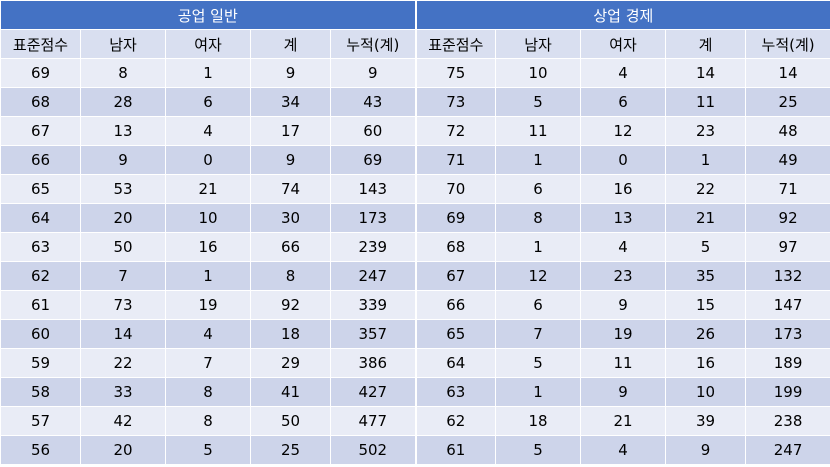 Image resolution: width=830 pixels, height=467 pixels. What do you see at coordinates (40, 276) in the screenshot?
I see `industrial-score-cell: 62` at bounding box center [40, 276].